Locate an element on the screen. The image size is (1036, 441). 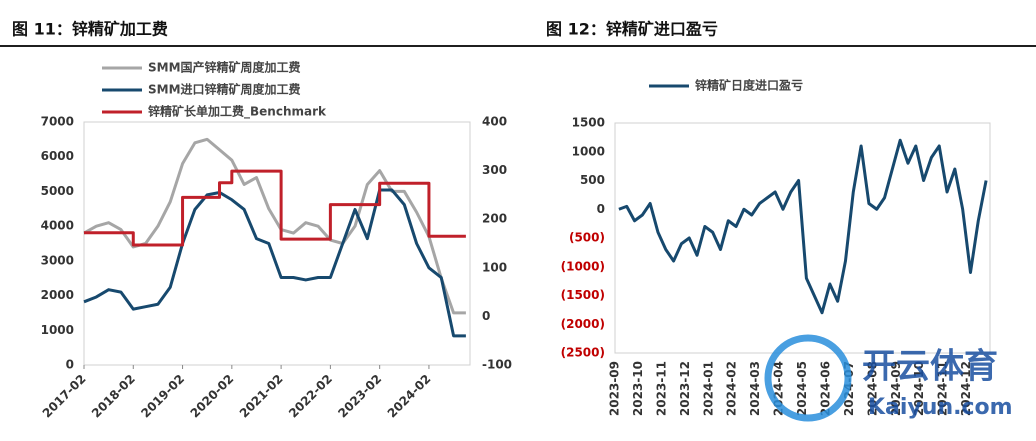
y2-tick-label: -100 is located at coordinates (497, 365).